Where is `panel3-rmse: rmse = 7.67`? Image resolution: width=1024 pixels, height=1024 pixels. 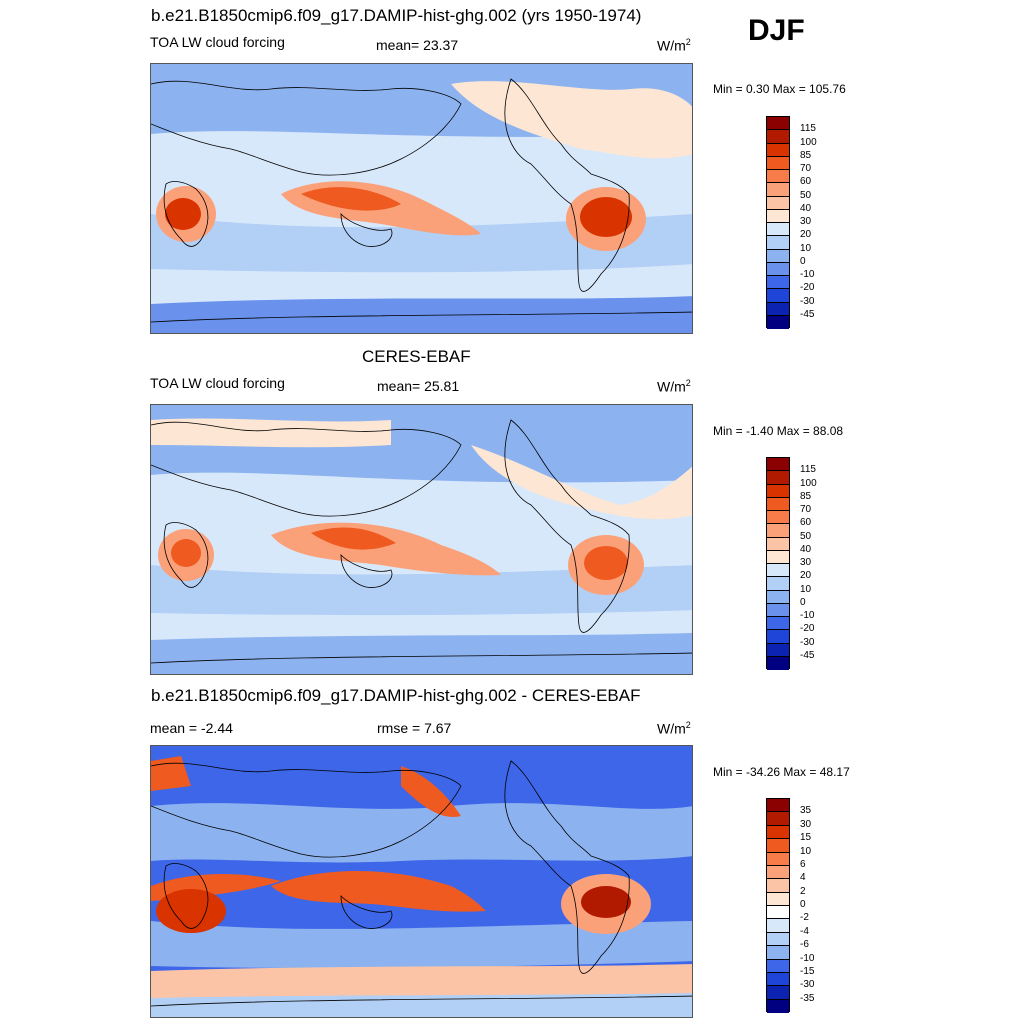
panel3-rmse: rmse = 7.67 is located at coordinates (414, 728).